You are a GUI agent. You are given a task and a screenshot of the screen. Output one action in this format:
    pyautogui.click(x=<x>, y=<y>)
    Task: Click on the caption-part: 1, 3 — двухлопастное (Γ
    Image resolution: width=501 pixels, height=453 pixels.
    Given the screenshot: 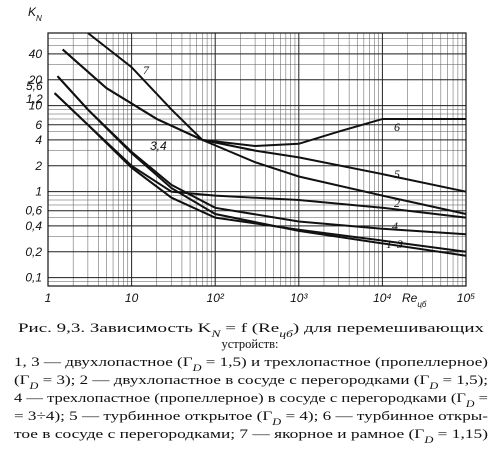 What is the action you would take?
    pyautogui.click(x=103, y=362)
    